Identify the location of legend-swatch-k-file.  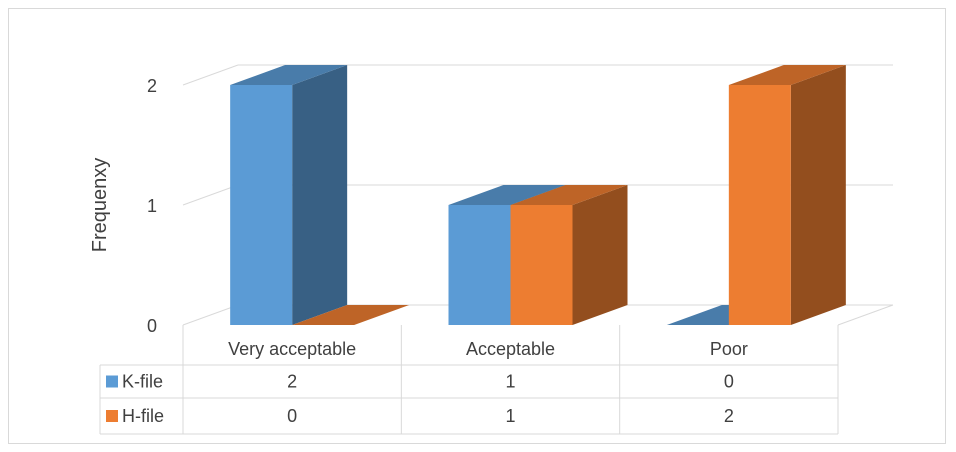
(112, 381).